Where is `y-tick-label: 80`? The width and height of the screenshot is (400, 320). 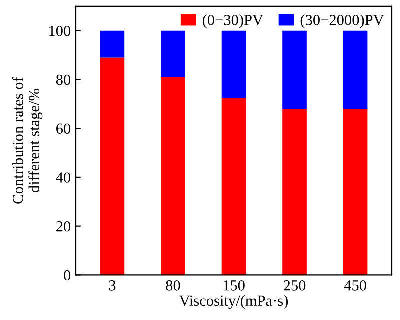
y-tick-label: 80 is located at coordinates (63, 80).